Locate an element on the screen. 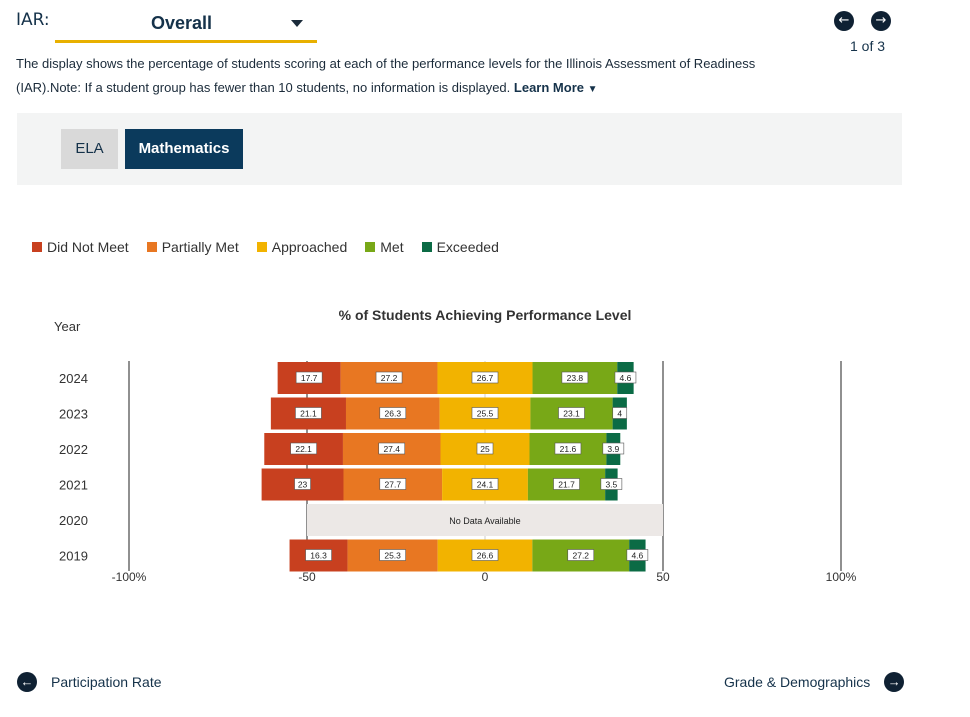 The width and height of the screenshot is (970, 717). y-tick-label: 2020 is located at coordinates (73, 520).